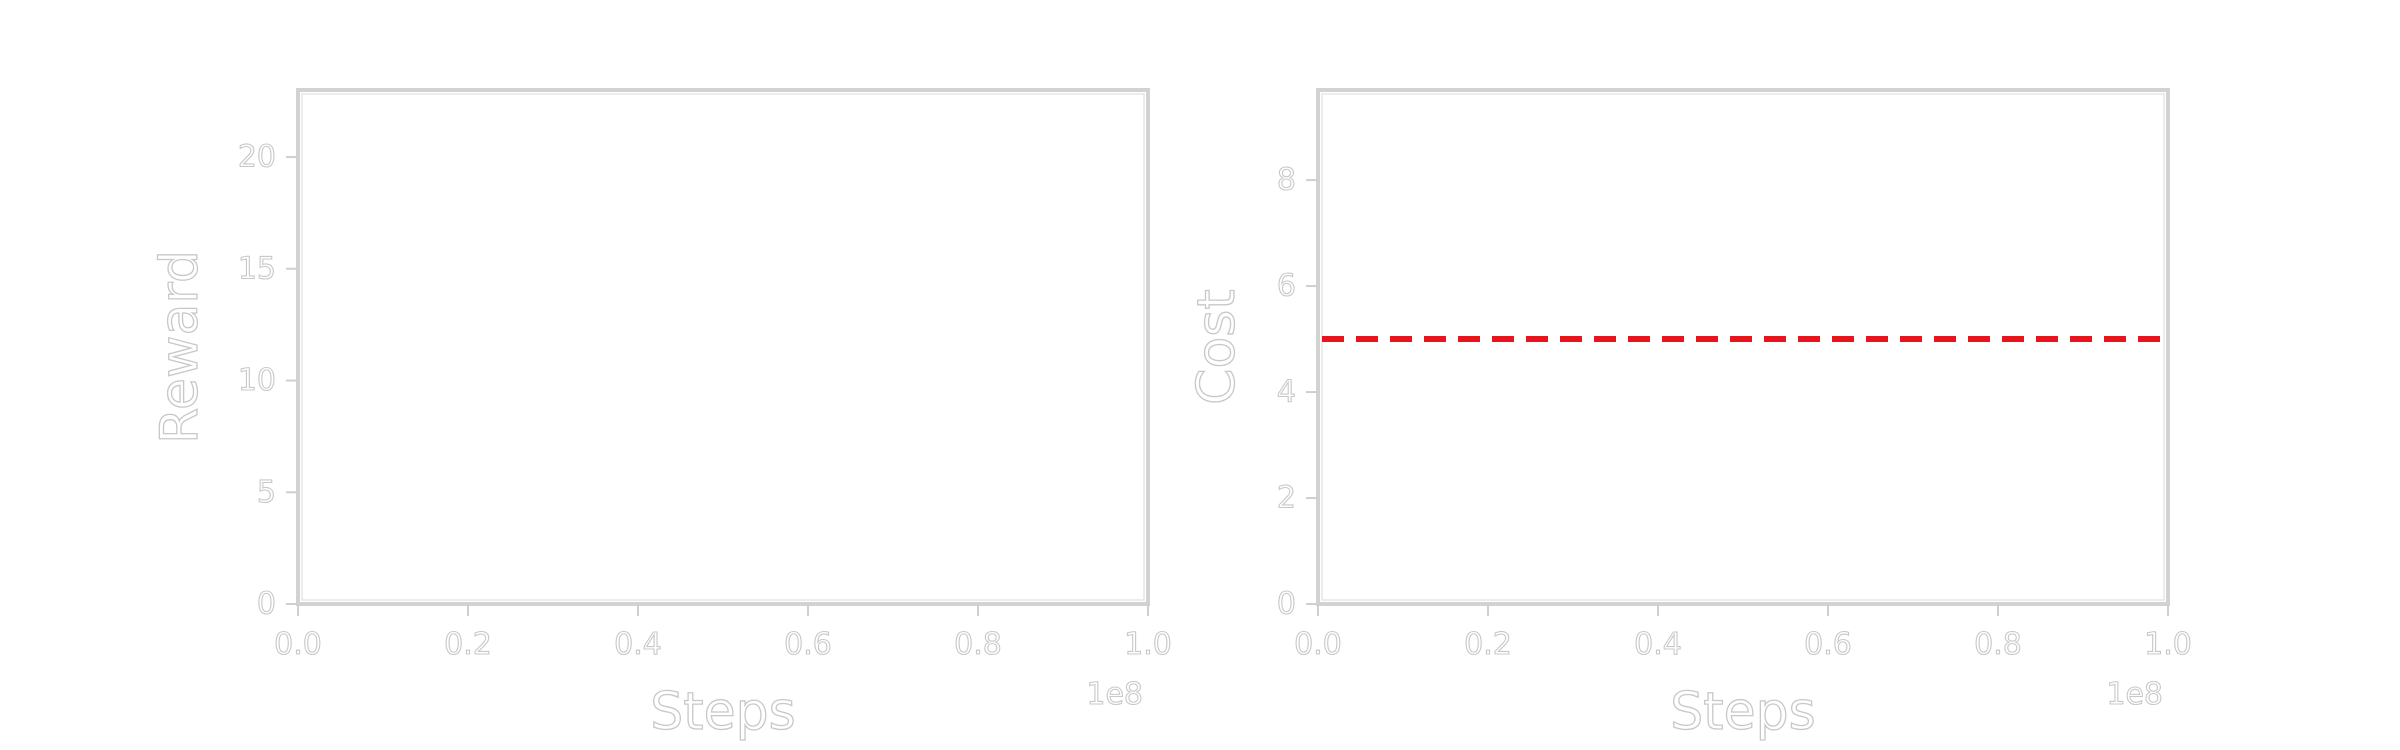 This screenshot has width=2400, height=750. I want to click on y-axis-label: Reward, so click(180, 347).